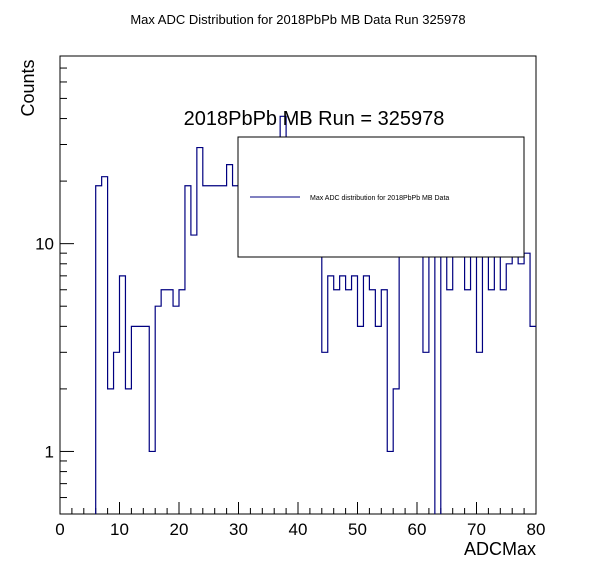 This screenshot has height=572, width=596. What do you see at coordinates (314, 119) in the screenshot?
I see `run-annotation: 2018PbPb MB Run = 325978` at bounding box center [314, 119].